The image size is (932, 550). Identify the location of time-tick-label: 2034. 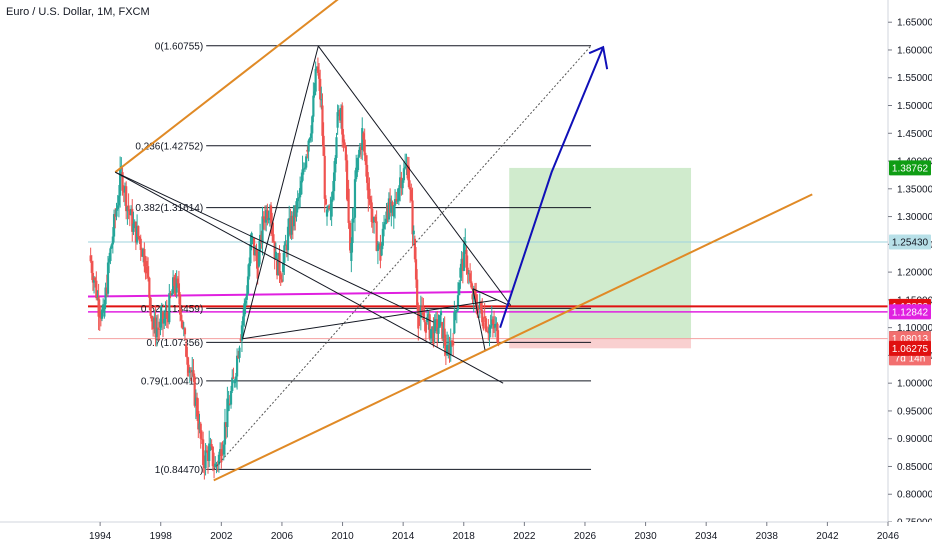
(706, 536).